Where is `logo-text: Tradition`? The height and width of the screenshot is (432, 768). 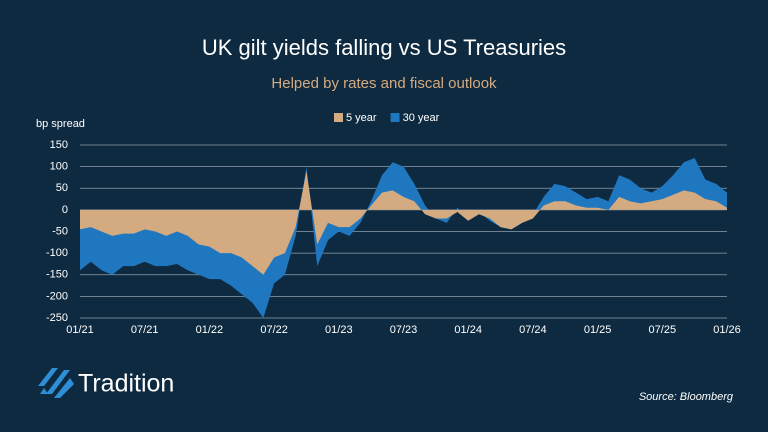
logo-text: Tradition is located at coordinates (126, 384).